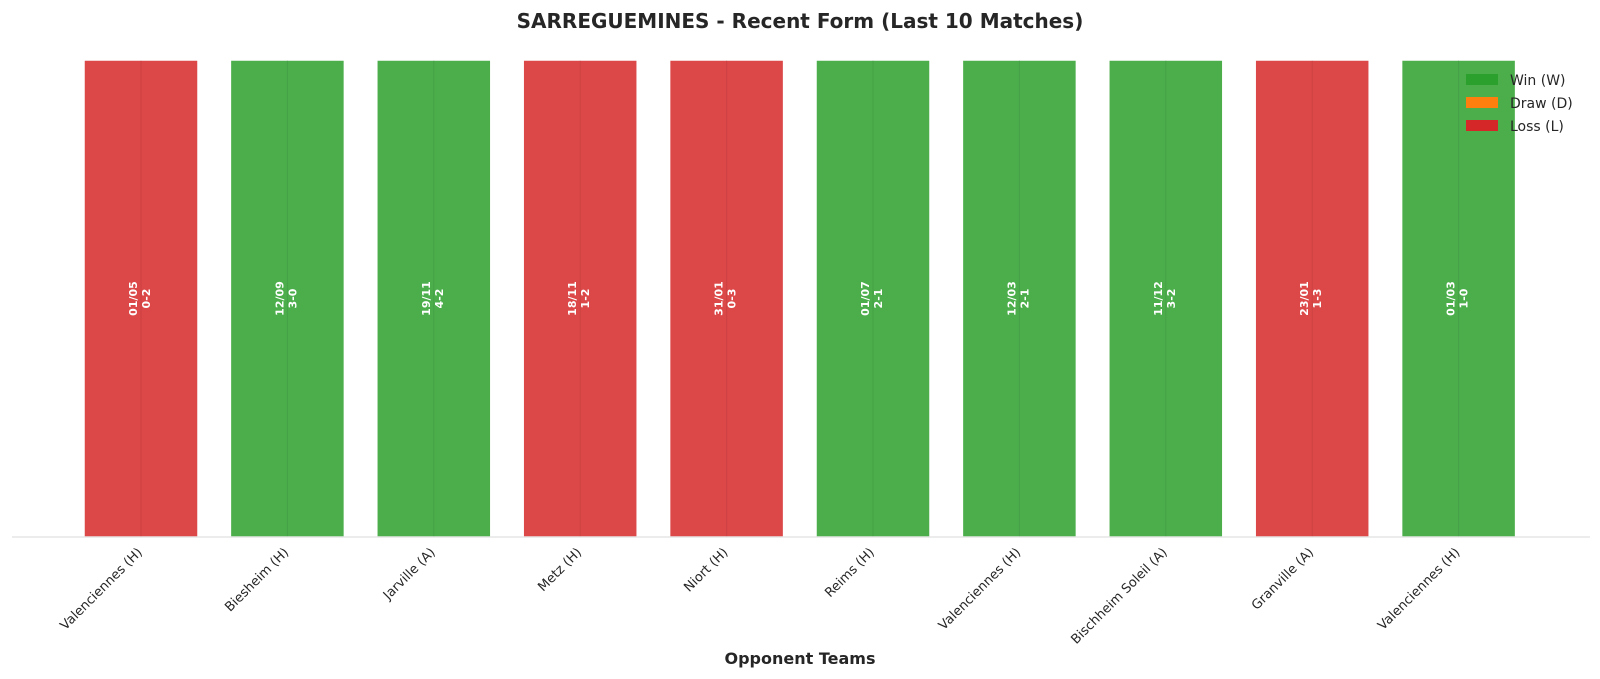  I want to click on x-tick-label-7: Valenciennes (H), so click(980, 589).